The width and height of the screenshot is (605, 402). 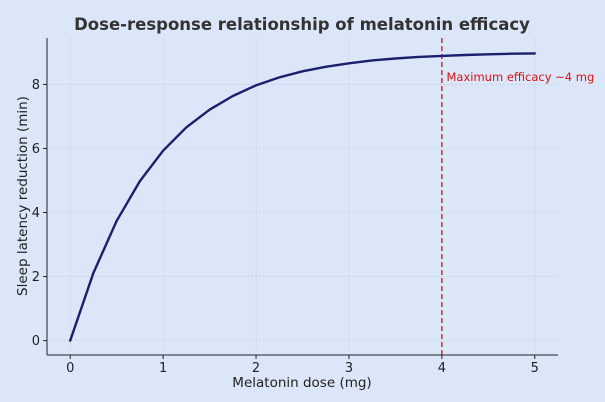 What do you see at coordinates (301, 383) in the screenshot?
I see `x-axis-label: Melatonin dose (mg)` at bounding box center [301, 383].